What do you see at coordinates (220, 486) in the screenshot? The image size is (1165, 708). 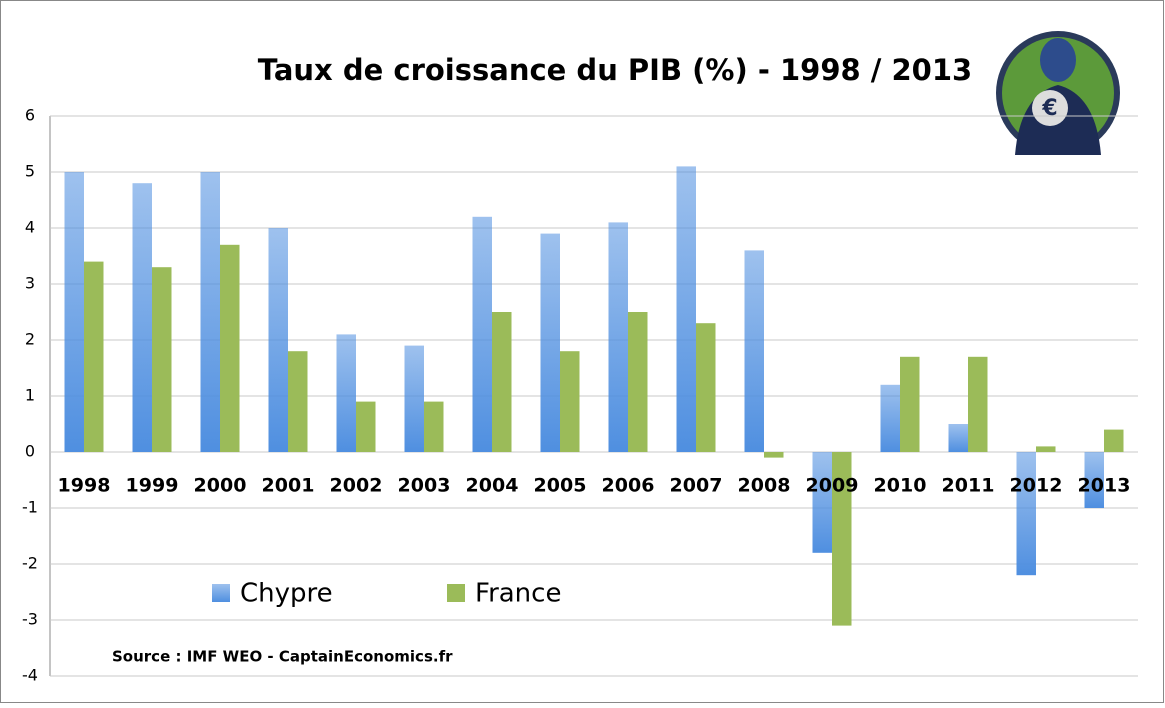 I see `x-tick-label: 2000` at bounding box center [220, 486].